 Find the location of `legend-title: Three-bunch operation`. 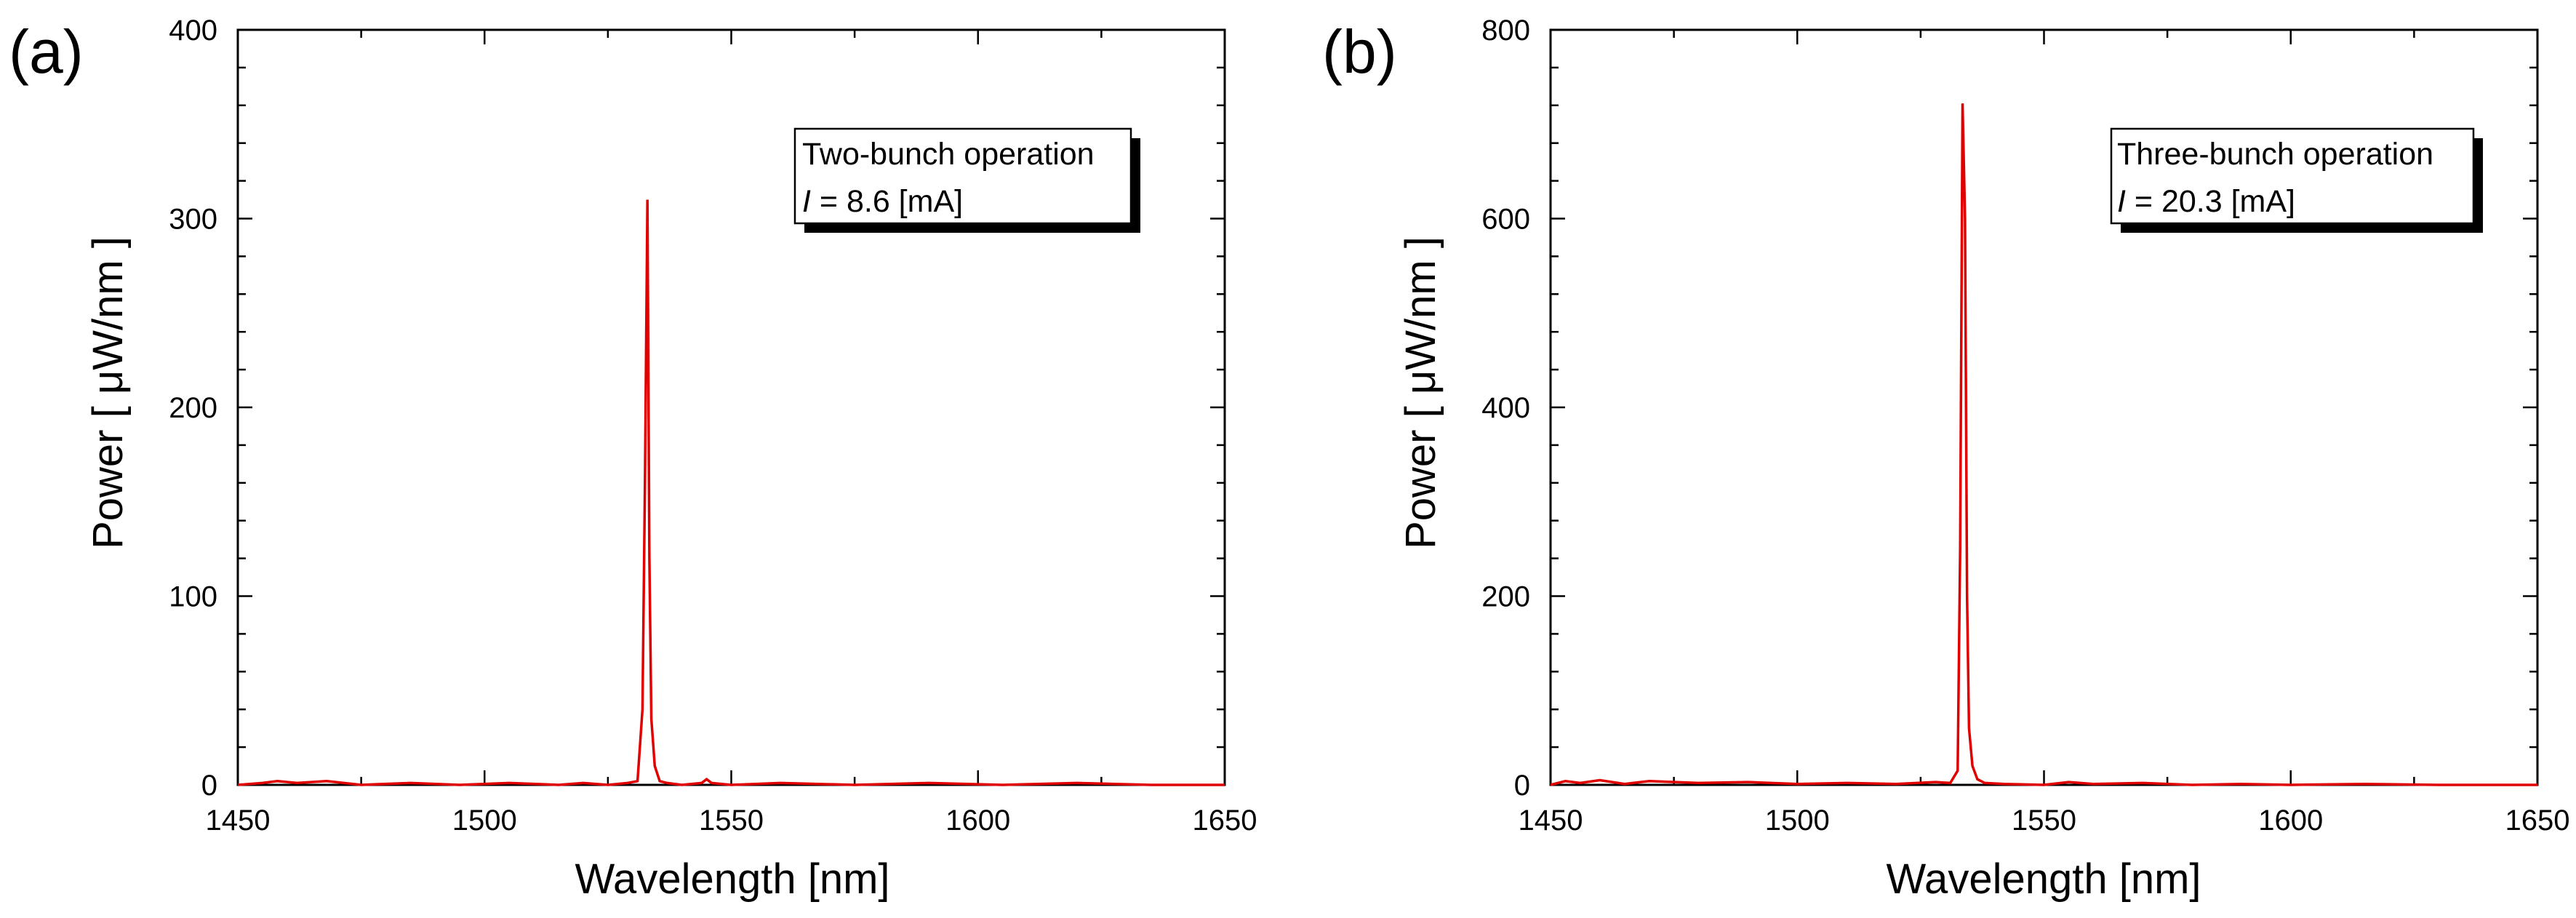

legend-title: Three-bunch operation is located at coordinates (2275, 154).